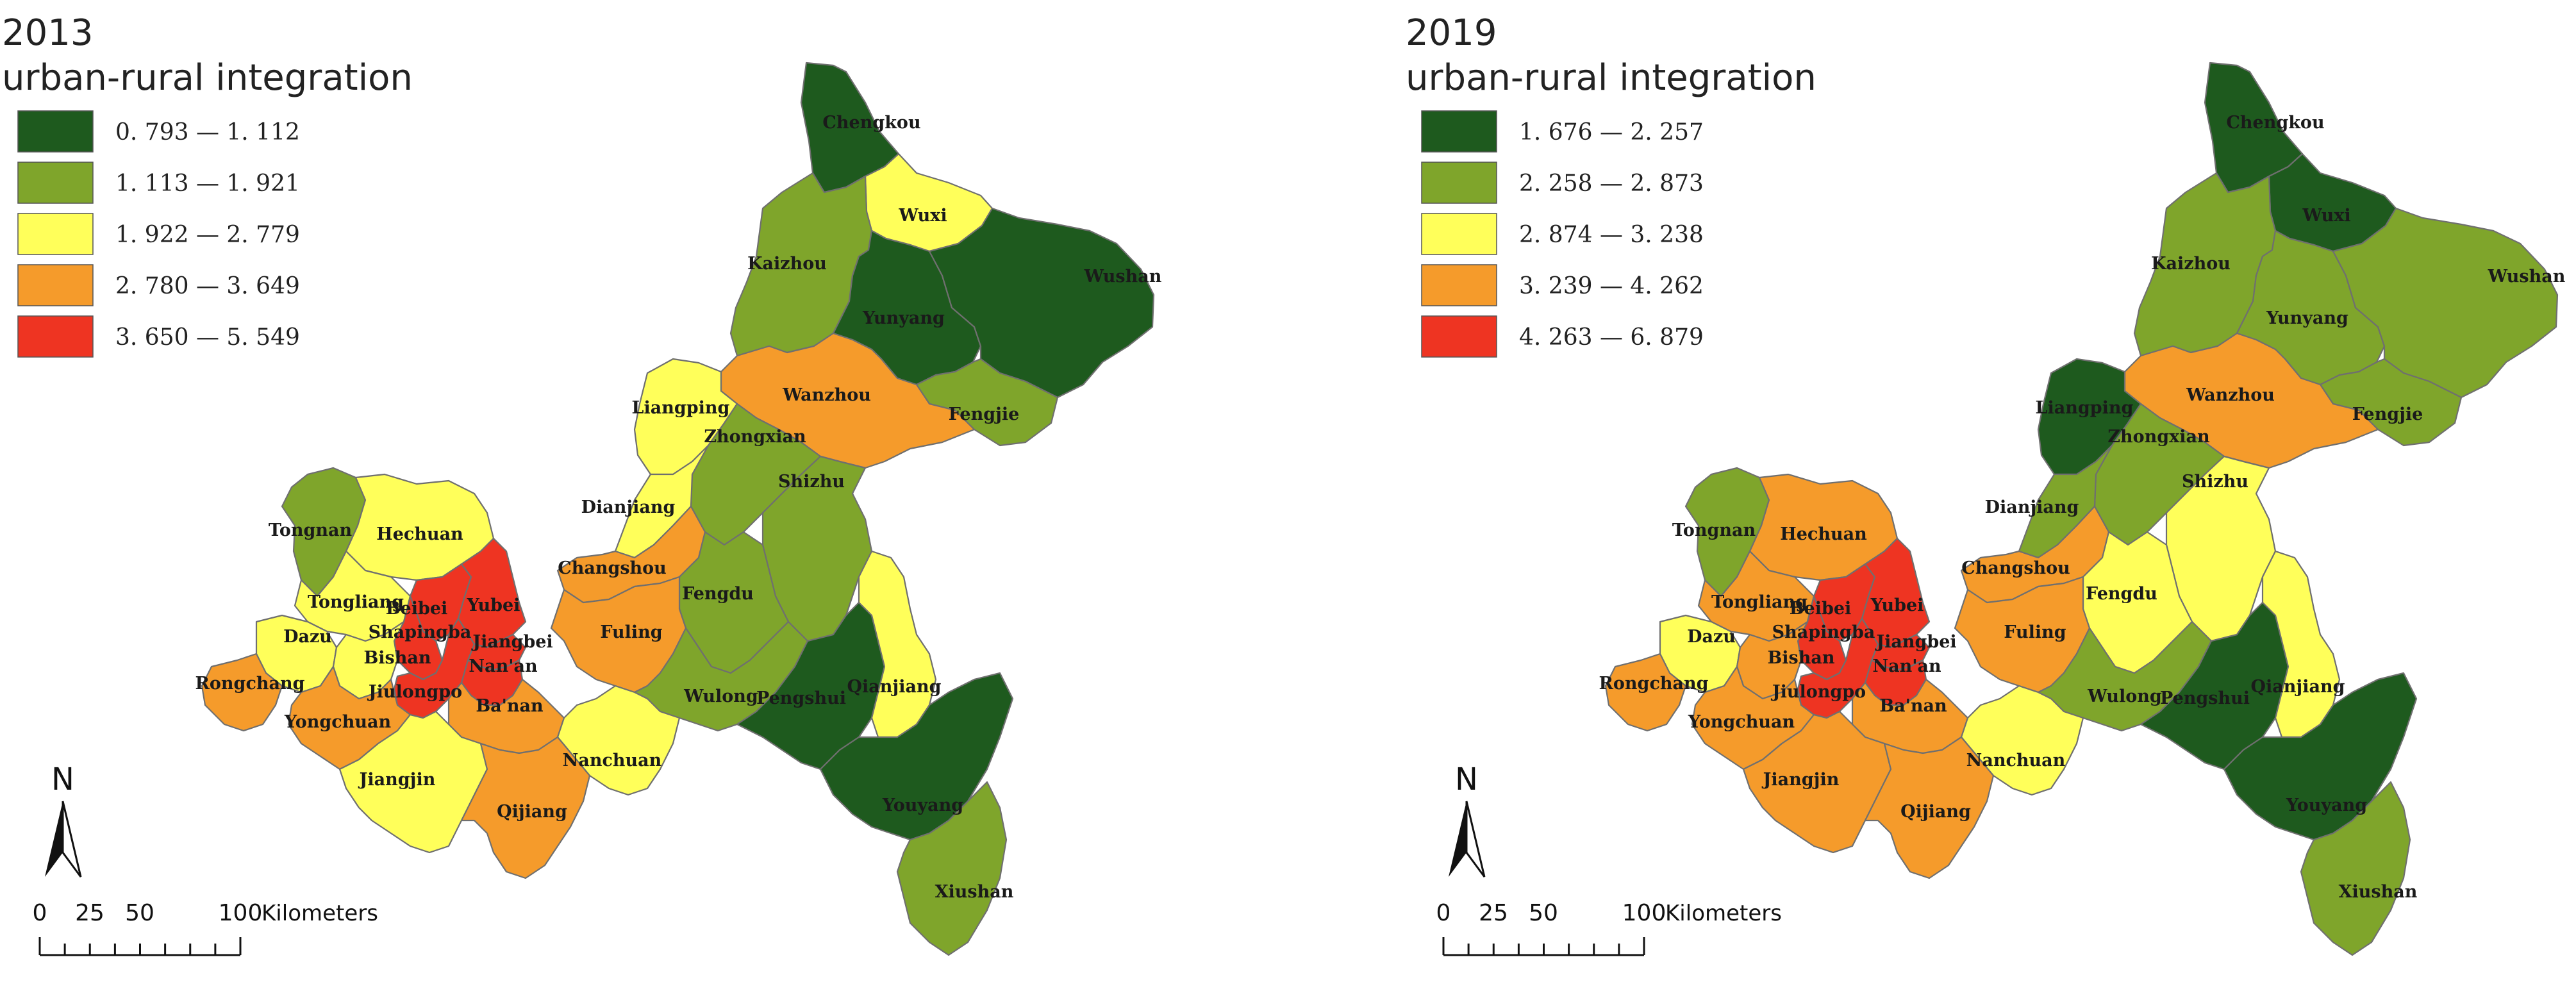  Describe the element at coordinates (2205, 698) in the screenshot. I see `district-label-pengshui: Pengshui` at that location.